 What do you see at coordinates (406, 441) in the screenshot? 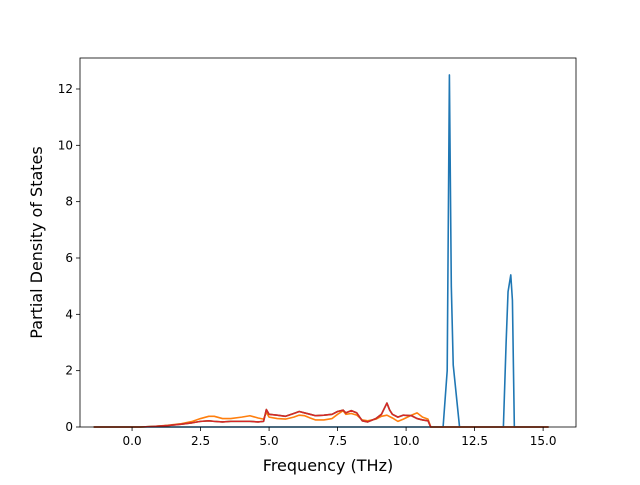
I see `x-tick-label: 10.0` at bounding box center [406, 441].